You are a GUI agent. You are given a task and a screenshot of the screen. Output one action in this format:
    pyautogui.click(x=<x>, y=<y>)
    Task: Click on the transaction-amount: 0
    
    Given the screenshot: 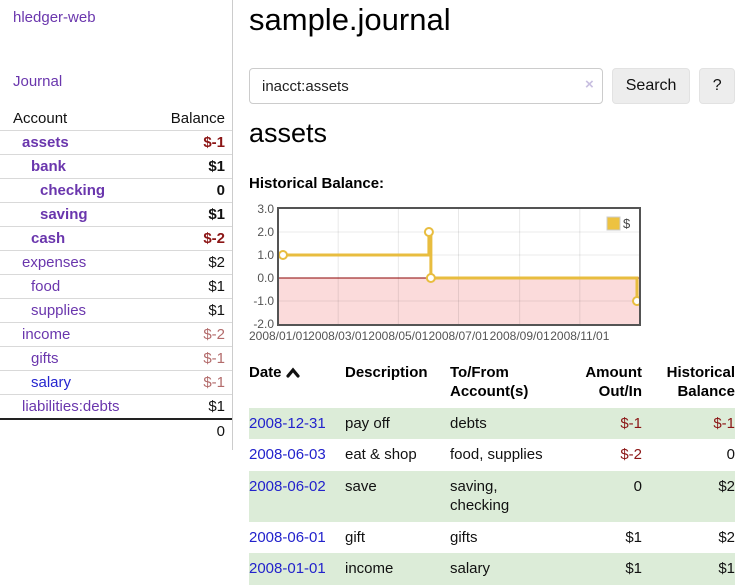 What is the action you would take?
    pyautogui.click(x=637, y=486)
    